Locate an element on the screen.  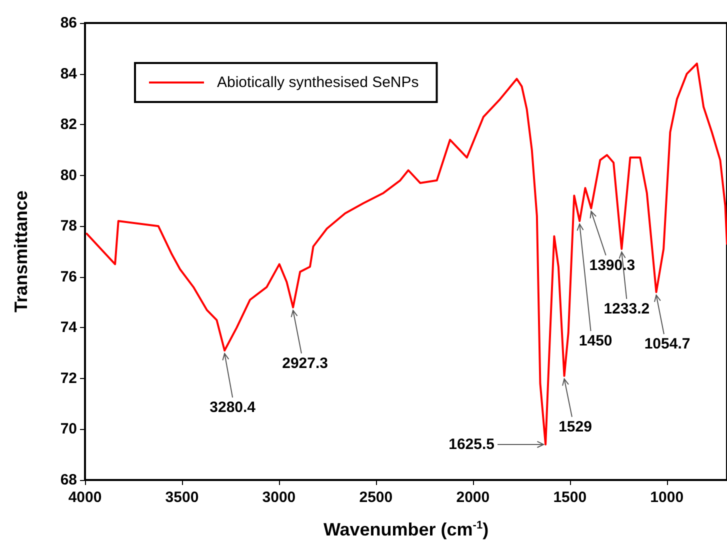
y-tick-label: 82 is located at coordinates (68, 125).